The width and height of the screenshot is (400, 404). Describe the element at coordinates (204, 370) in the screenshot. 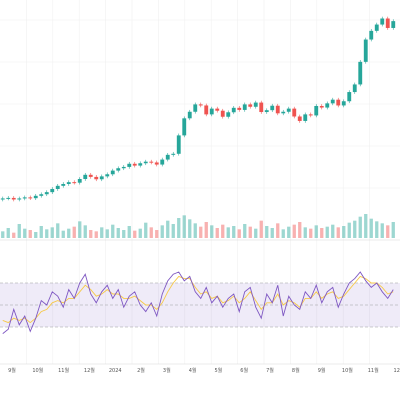

I see `x-axis: 9월 10월 11월 12월 2024 2월 3월 4월 5월 6월 7월 8월 9월 10월 11월 12월` at that location.